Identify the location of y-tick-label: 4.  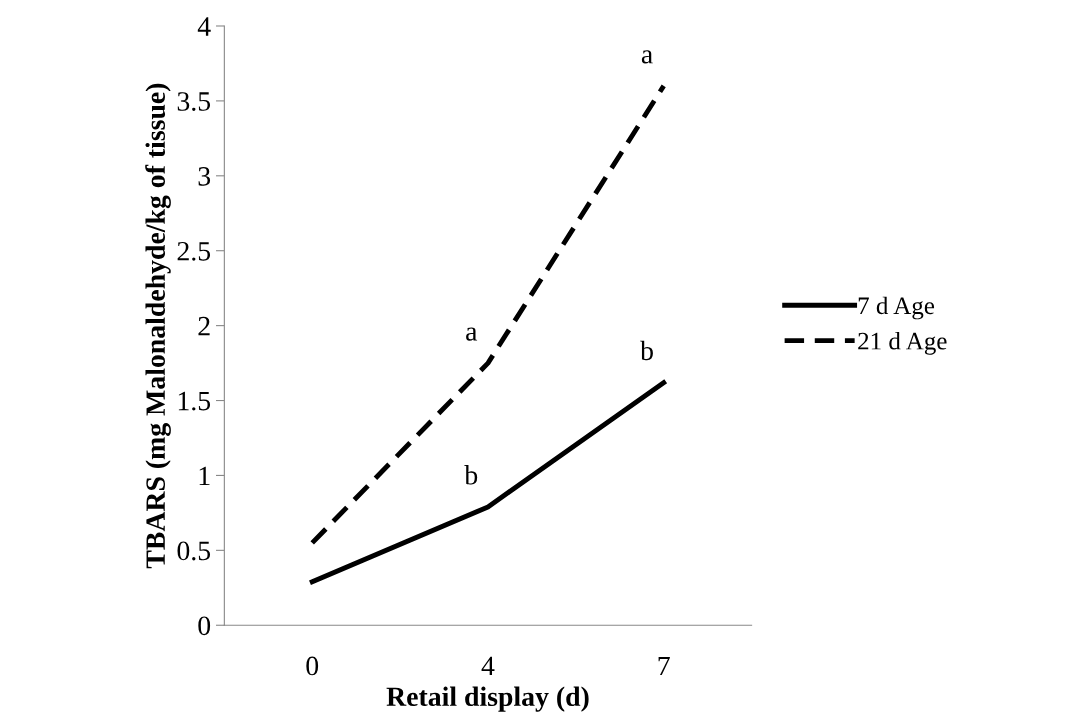
(204, 26).